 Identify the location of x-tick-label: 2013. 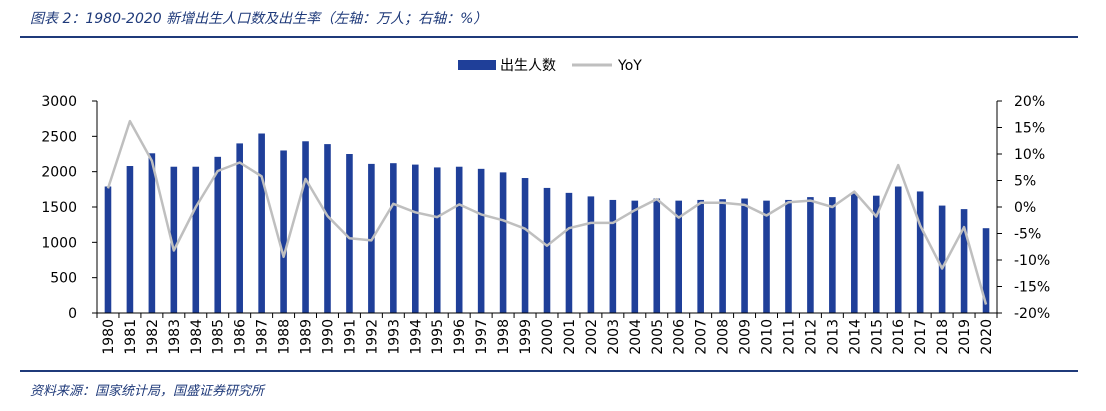
(833, 337).